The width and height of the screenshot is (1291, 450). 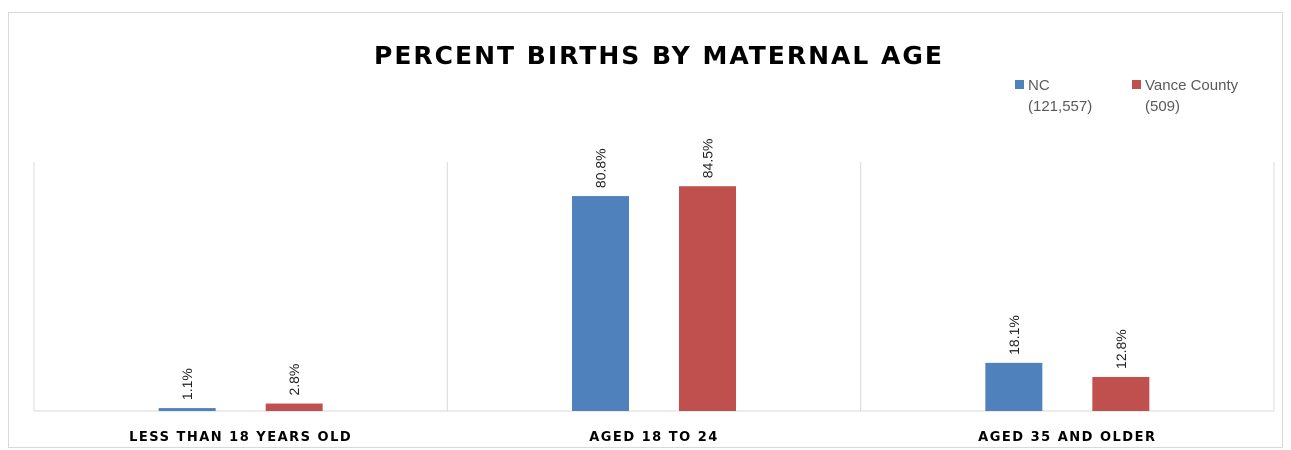 I want to click on bar-vance-county-aged-35-and-older, so click(x=1121, y=393).